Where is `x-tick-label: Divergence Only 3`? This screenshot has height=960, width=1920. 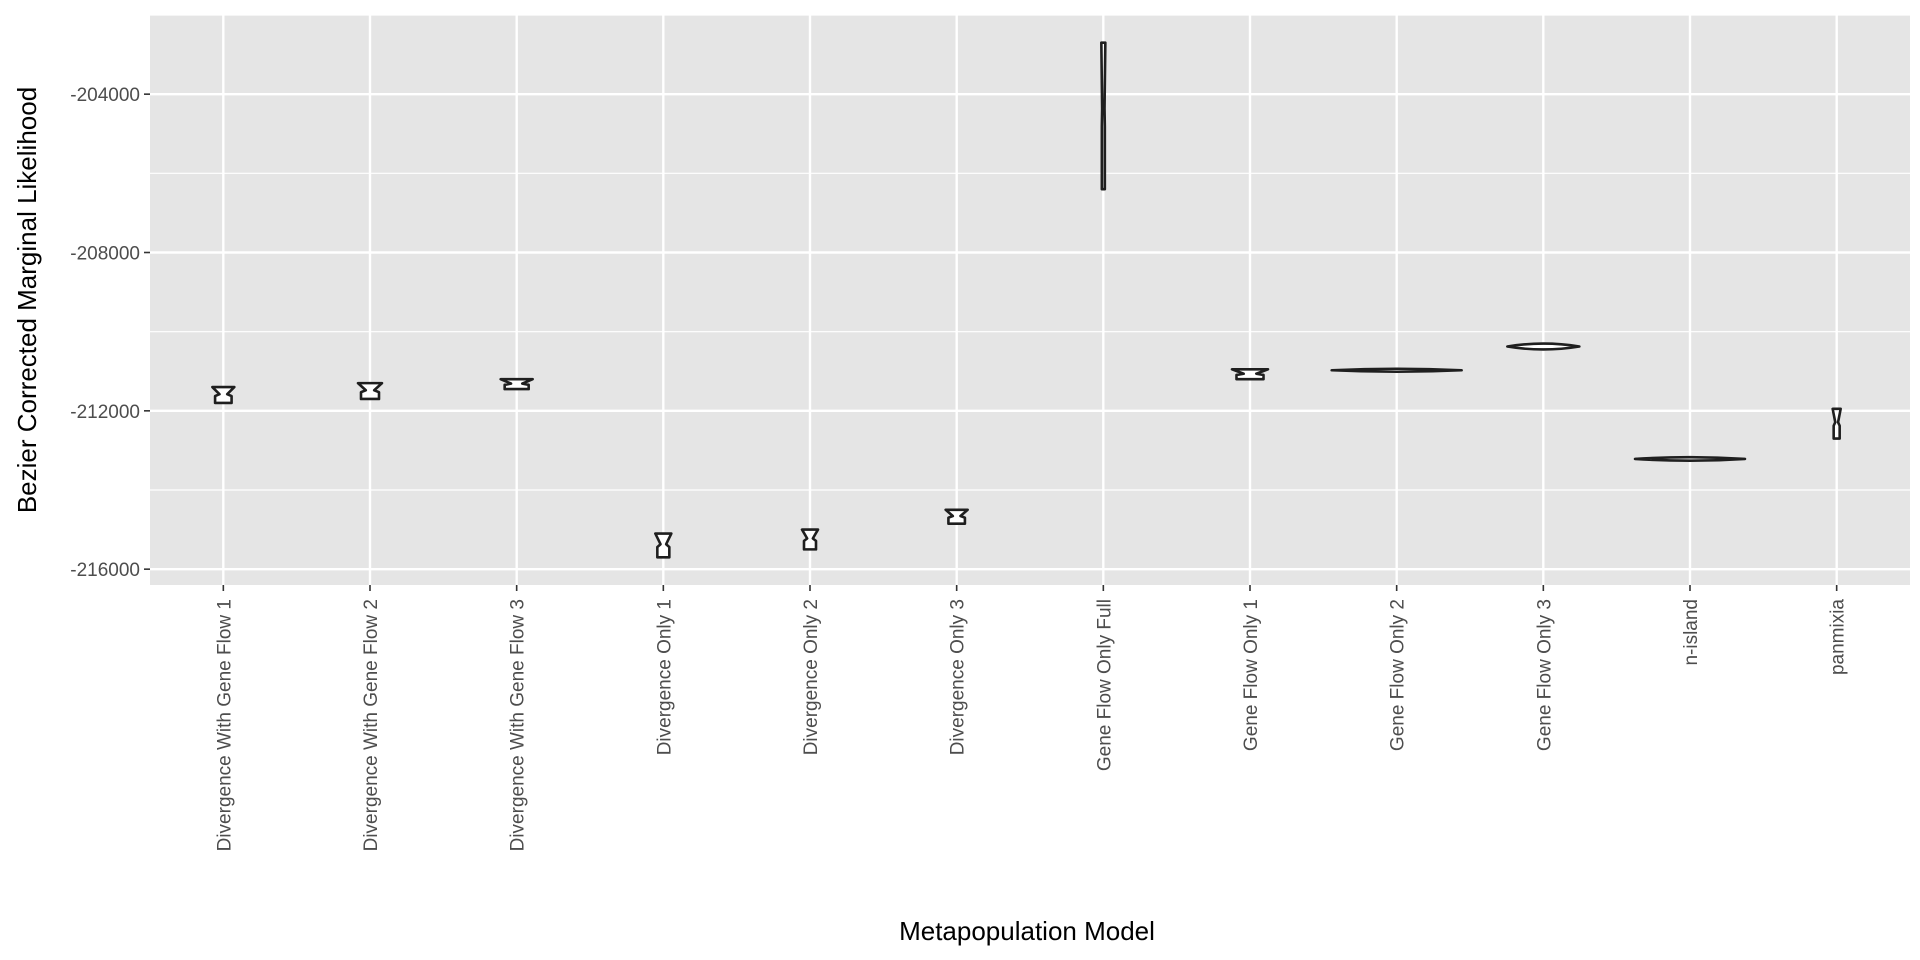 x-tick-label: Divergence Only 3 is located at coordinates (958, 677).